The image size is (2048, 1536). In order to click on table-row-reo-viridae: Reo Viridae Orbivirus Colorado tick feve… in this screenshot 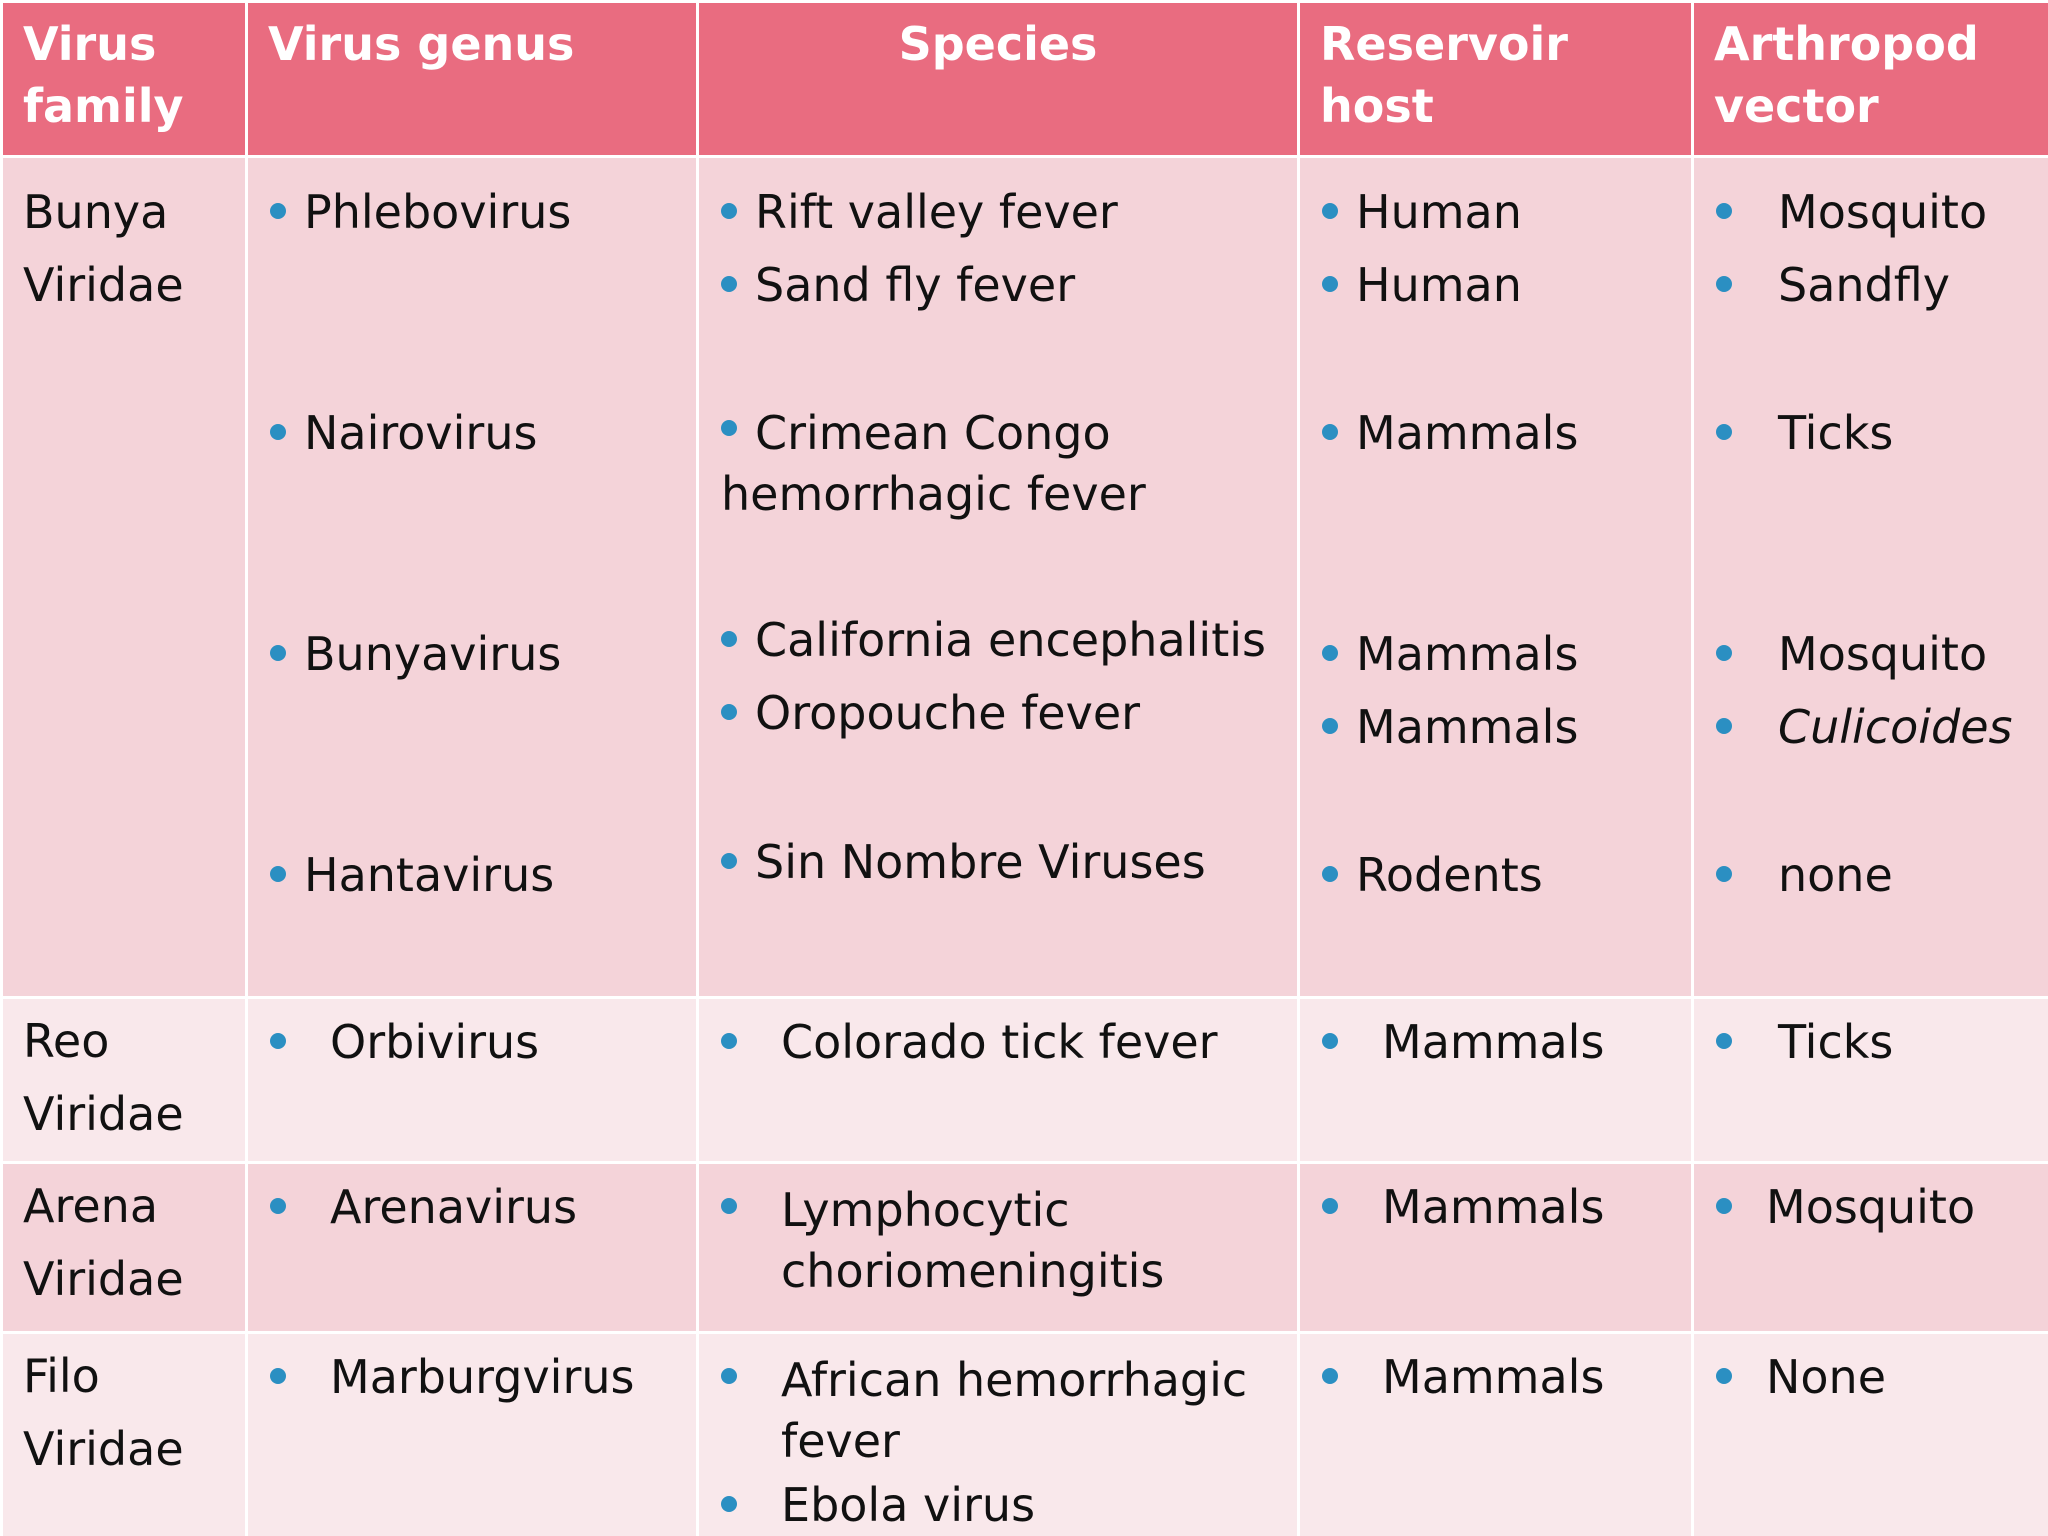, I will do `click(1024, 1080)`.